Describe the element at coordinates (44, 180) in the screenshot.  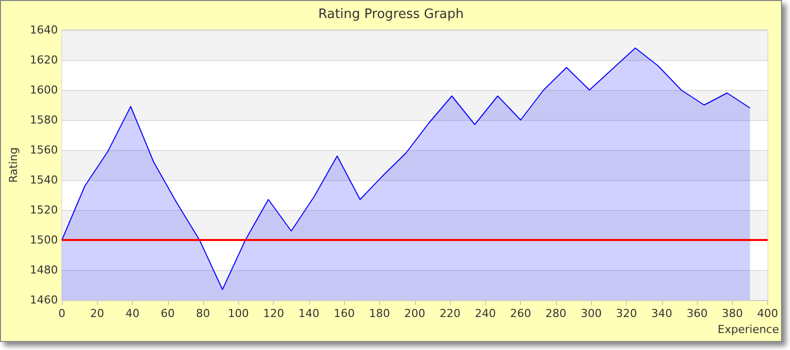
I see `y-tick-label: 1540` at that location.